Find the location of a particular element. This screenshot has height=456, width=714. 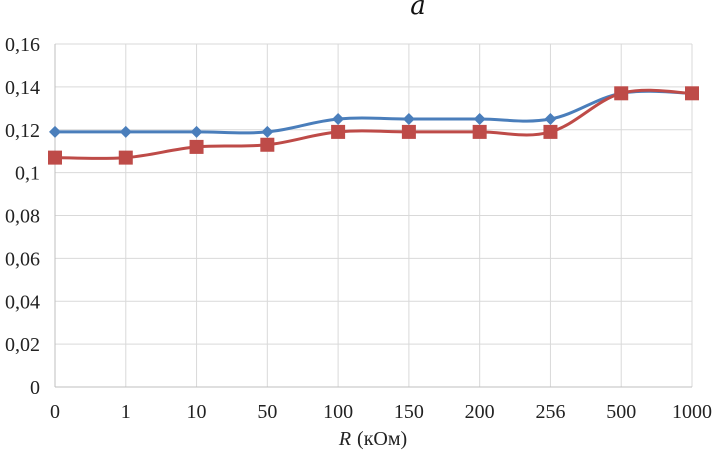

y-tick-label: 0 is located at coordinates (35, 388).